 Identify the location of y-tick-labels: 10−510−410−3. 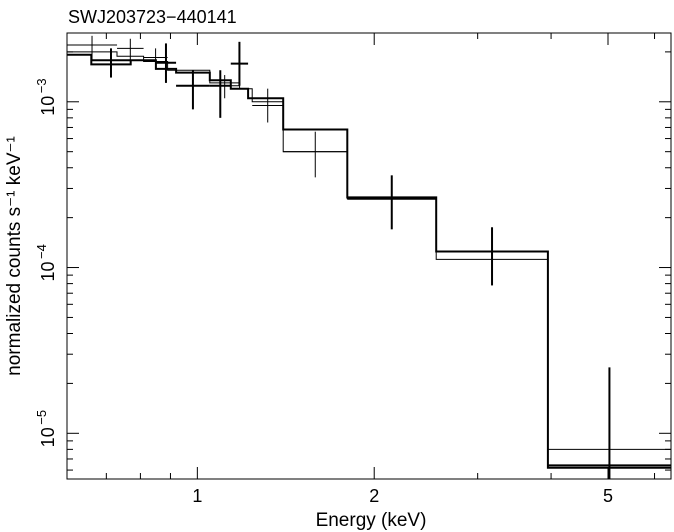
(46, 262).